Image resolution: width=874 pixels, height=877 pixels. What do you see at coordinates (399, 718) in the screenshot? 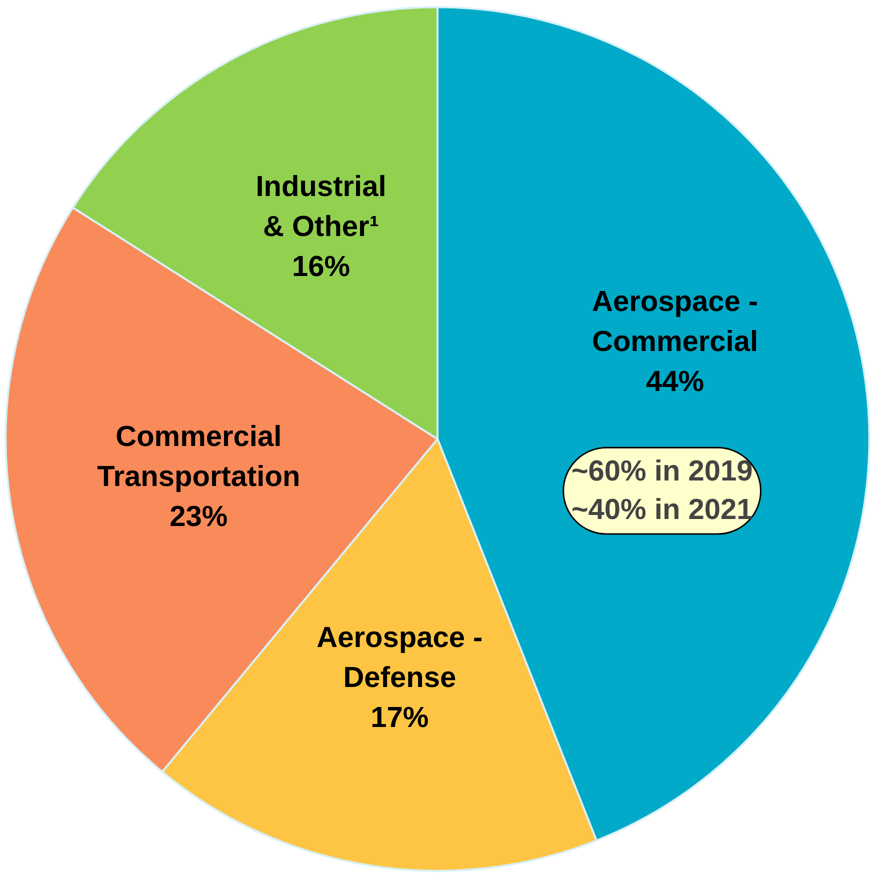
I see `data-label: 17%` at bounding box center [399, 718].